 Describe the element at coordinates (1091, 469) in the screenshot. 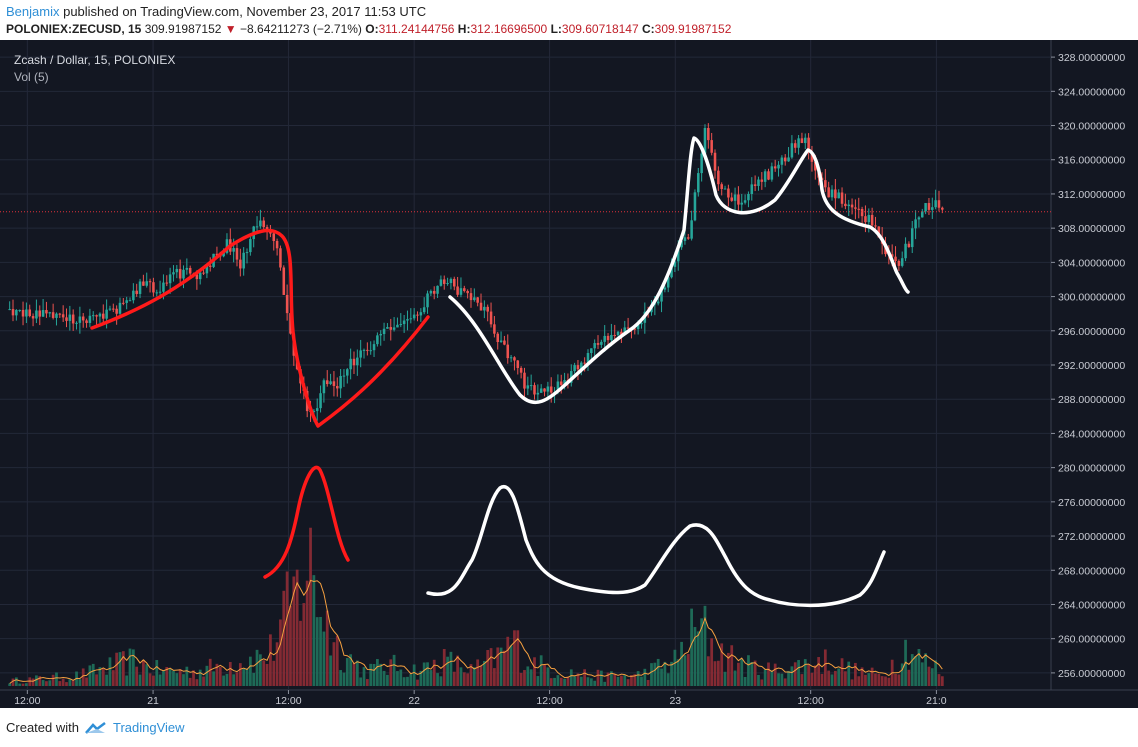

I see `y-tick-label: 280.00000000` at that location.